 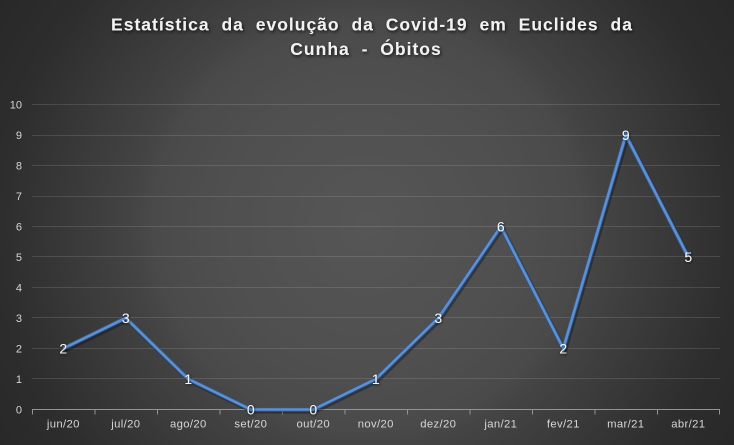 What do you see at coordinates (314, 424) in the screenshot?
I see `svg-text: out/20` at bounding box center [314, 424].